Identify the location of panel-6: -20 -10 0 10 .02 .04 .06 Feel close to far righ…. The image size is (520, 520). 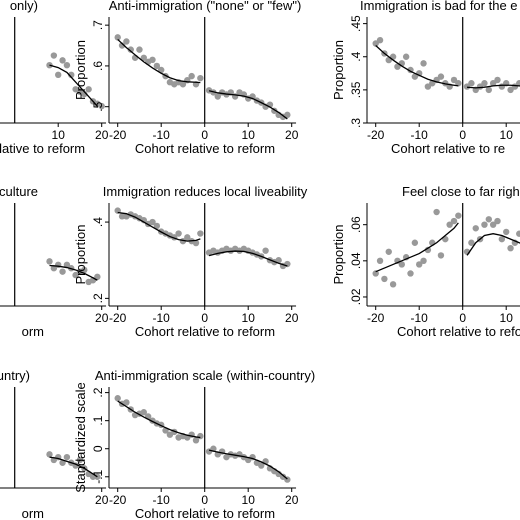
(425, 261).